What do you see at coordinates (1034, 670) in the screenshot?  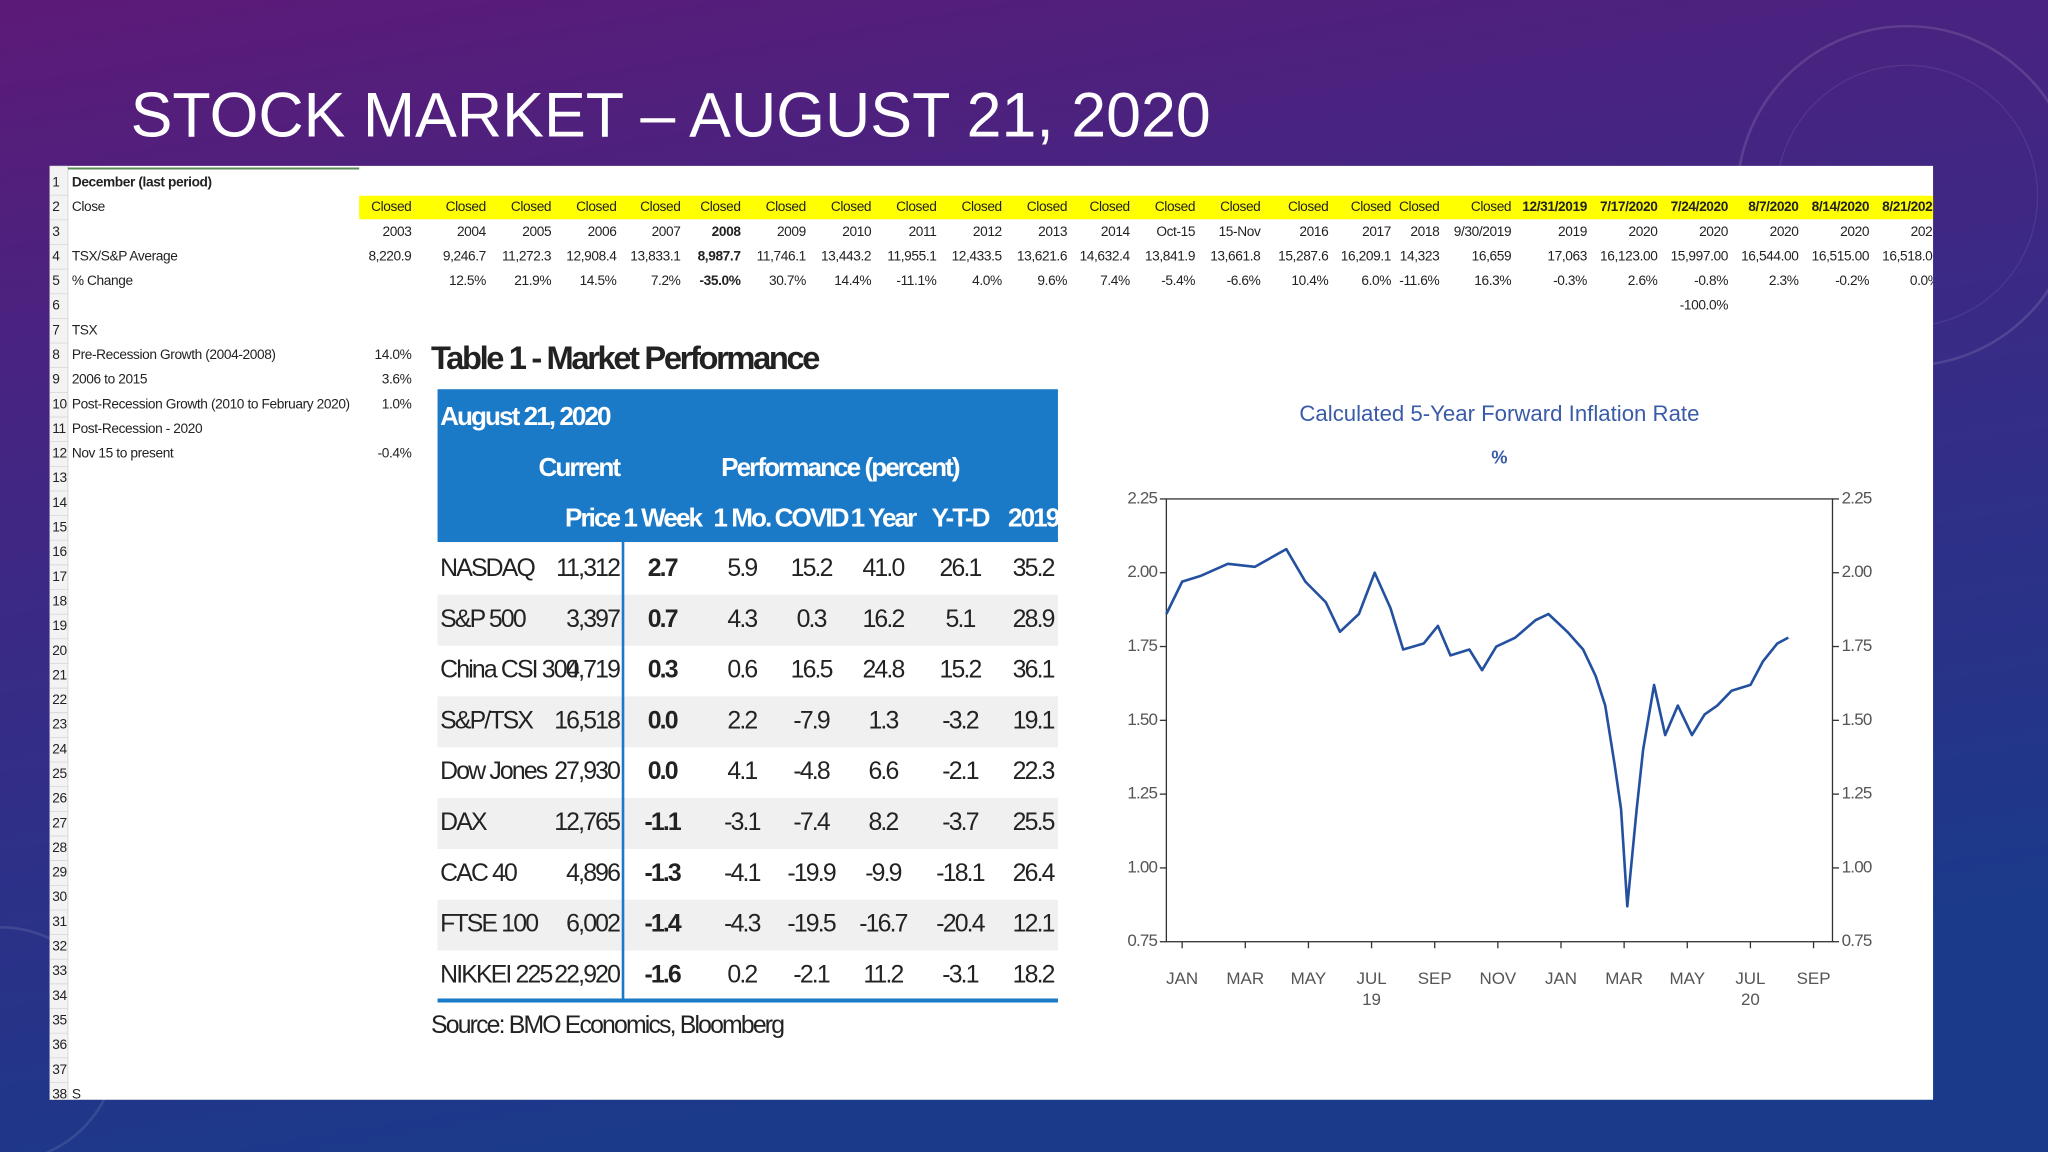 I see `performance-value: 36.1` at bounding box center [1034, 670].